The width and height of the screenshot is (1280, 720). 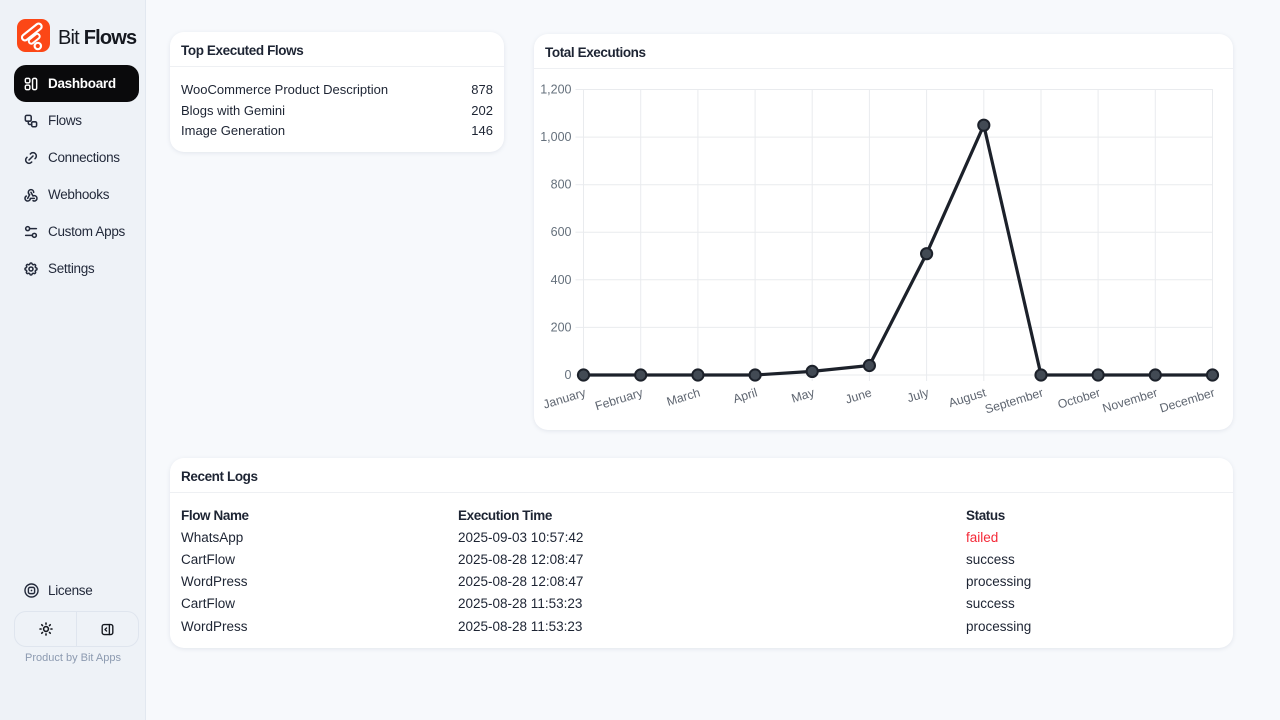 What do you see at coordinates (555, 137) in the screenshot?
I see `svg-text: 1,000` at bounding box center [555, 137].